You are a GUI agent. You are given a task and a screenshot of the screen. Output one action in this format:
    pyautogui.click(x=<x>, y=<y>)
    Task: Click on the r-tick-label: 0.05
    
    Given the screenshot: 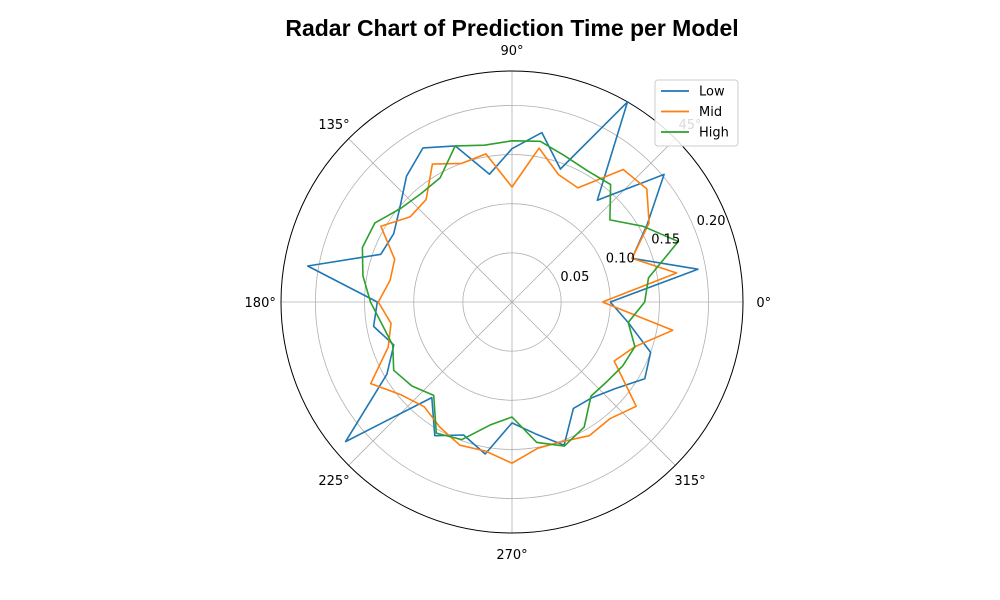 What is the action you would take?
    pyautogui.click(x=574, y=277)
    